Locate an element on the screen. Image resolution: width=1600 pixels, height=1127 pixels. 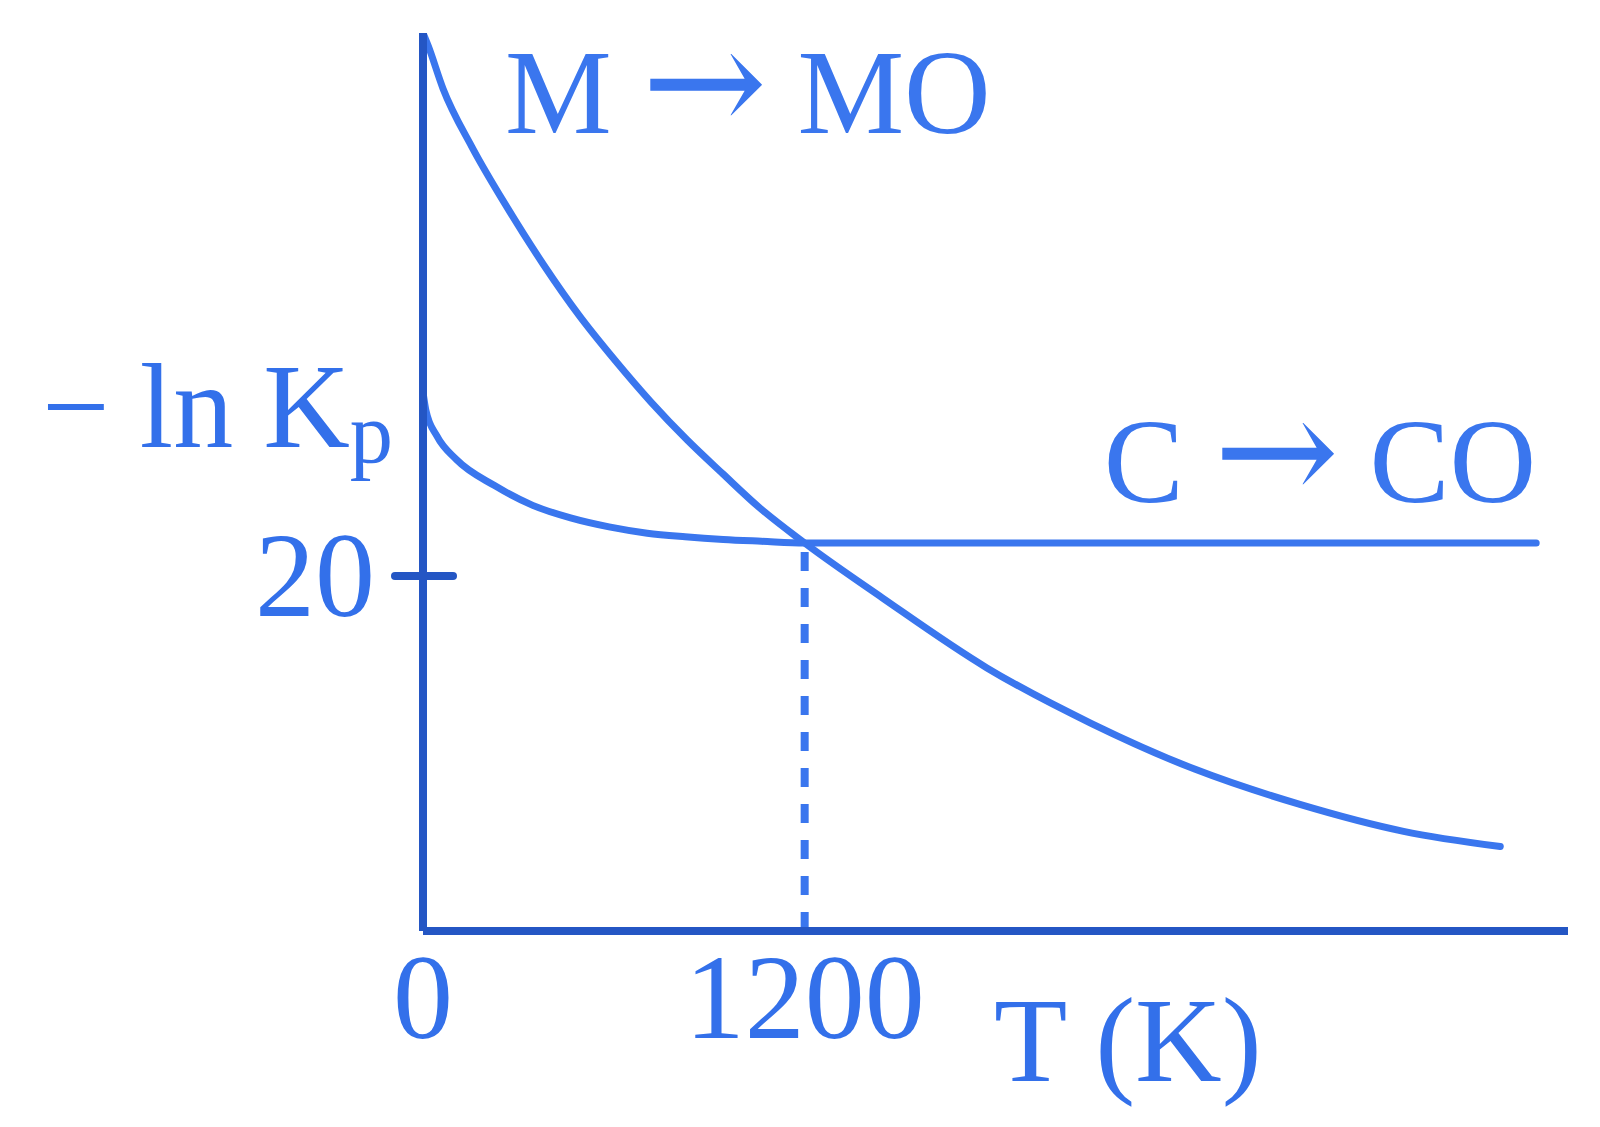
series-label: C → CO is located at coordinates (1320, 450).